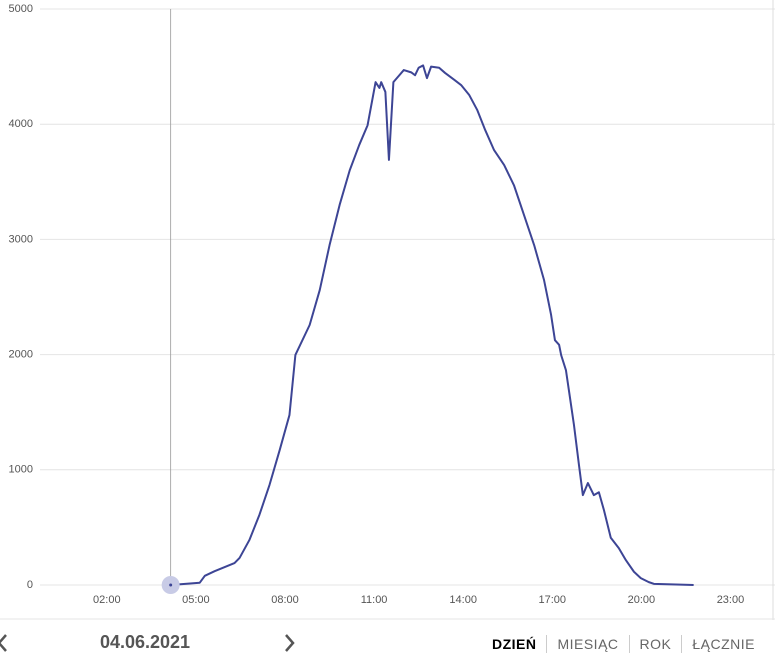  Describe the element at coordinates (145, 642) in the screenshot. I see `date-label: 04.06.2021` at that location.